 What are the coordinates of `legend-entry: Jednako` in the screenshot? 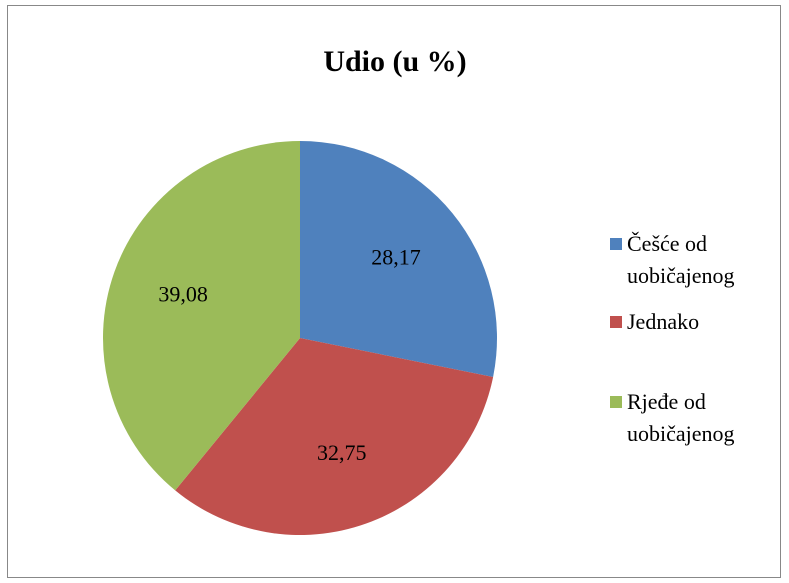 It's located at (695, 322).